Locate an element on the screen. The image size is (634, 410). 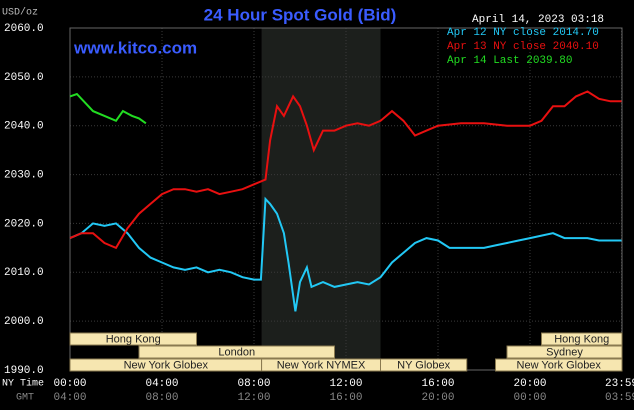
y-tick-label: 2030.0 is located at coordinates (24, 175).